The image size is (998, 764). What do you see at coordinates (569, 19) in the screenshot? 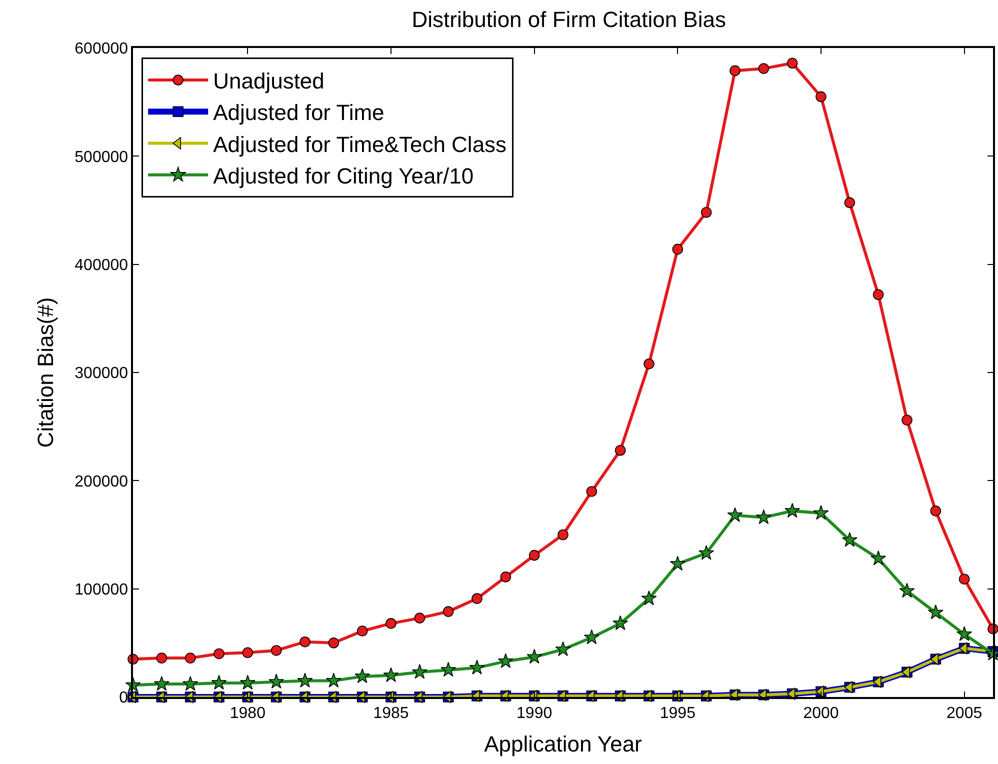
I see `chart-title: Distribution of Firm Citation Bias` at bounding box center [569, 19].